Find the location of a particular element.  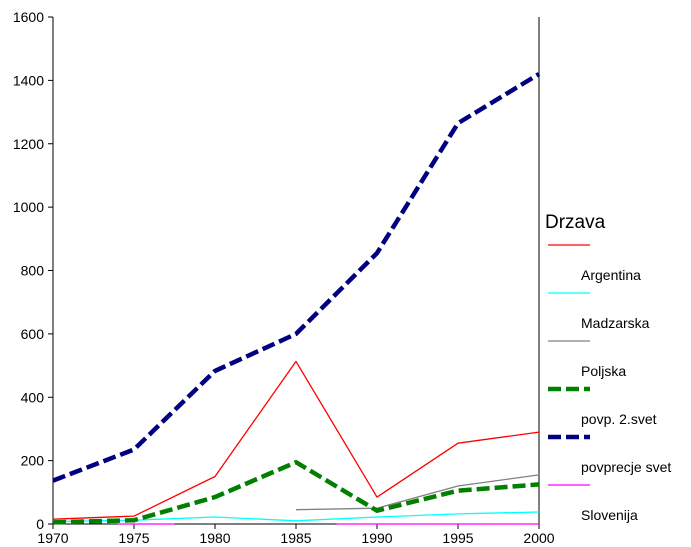

x-tick-label: 1985 is located at coordinates (295, 538).